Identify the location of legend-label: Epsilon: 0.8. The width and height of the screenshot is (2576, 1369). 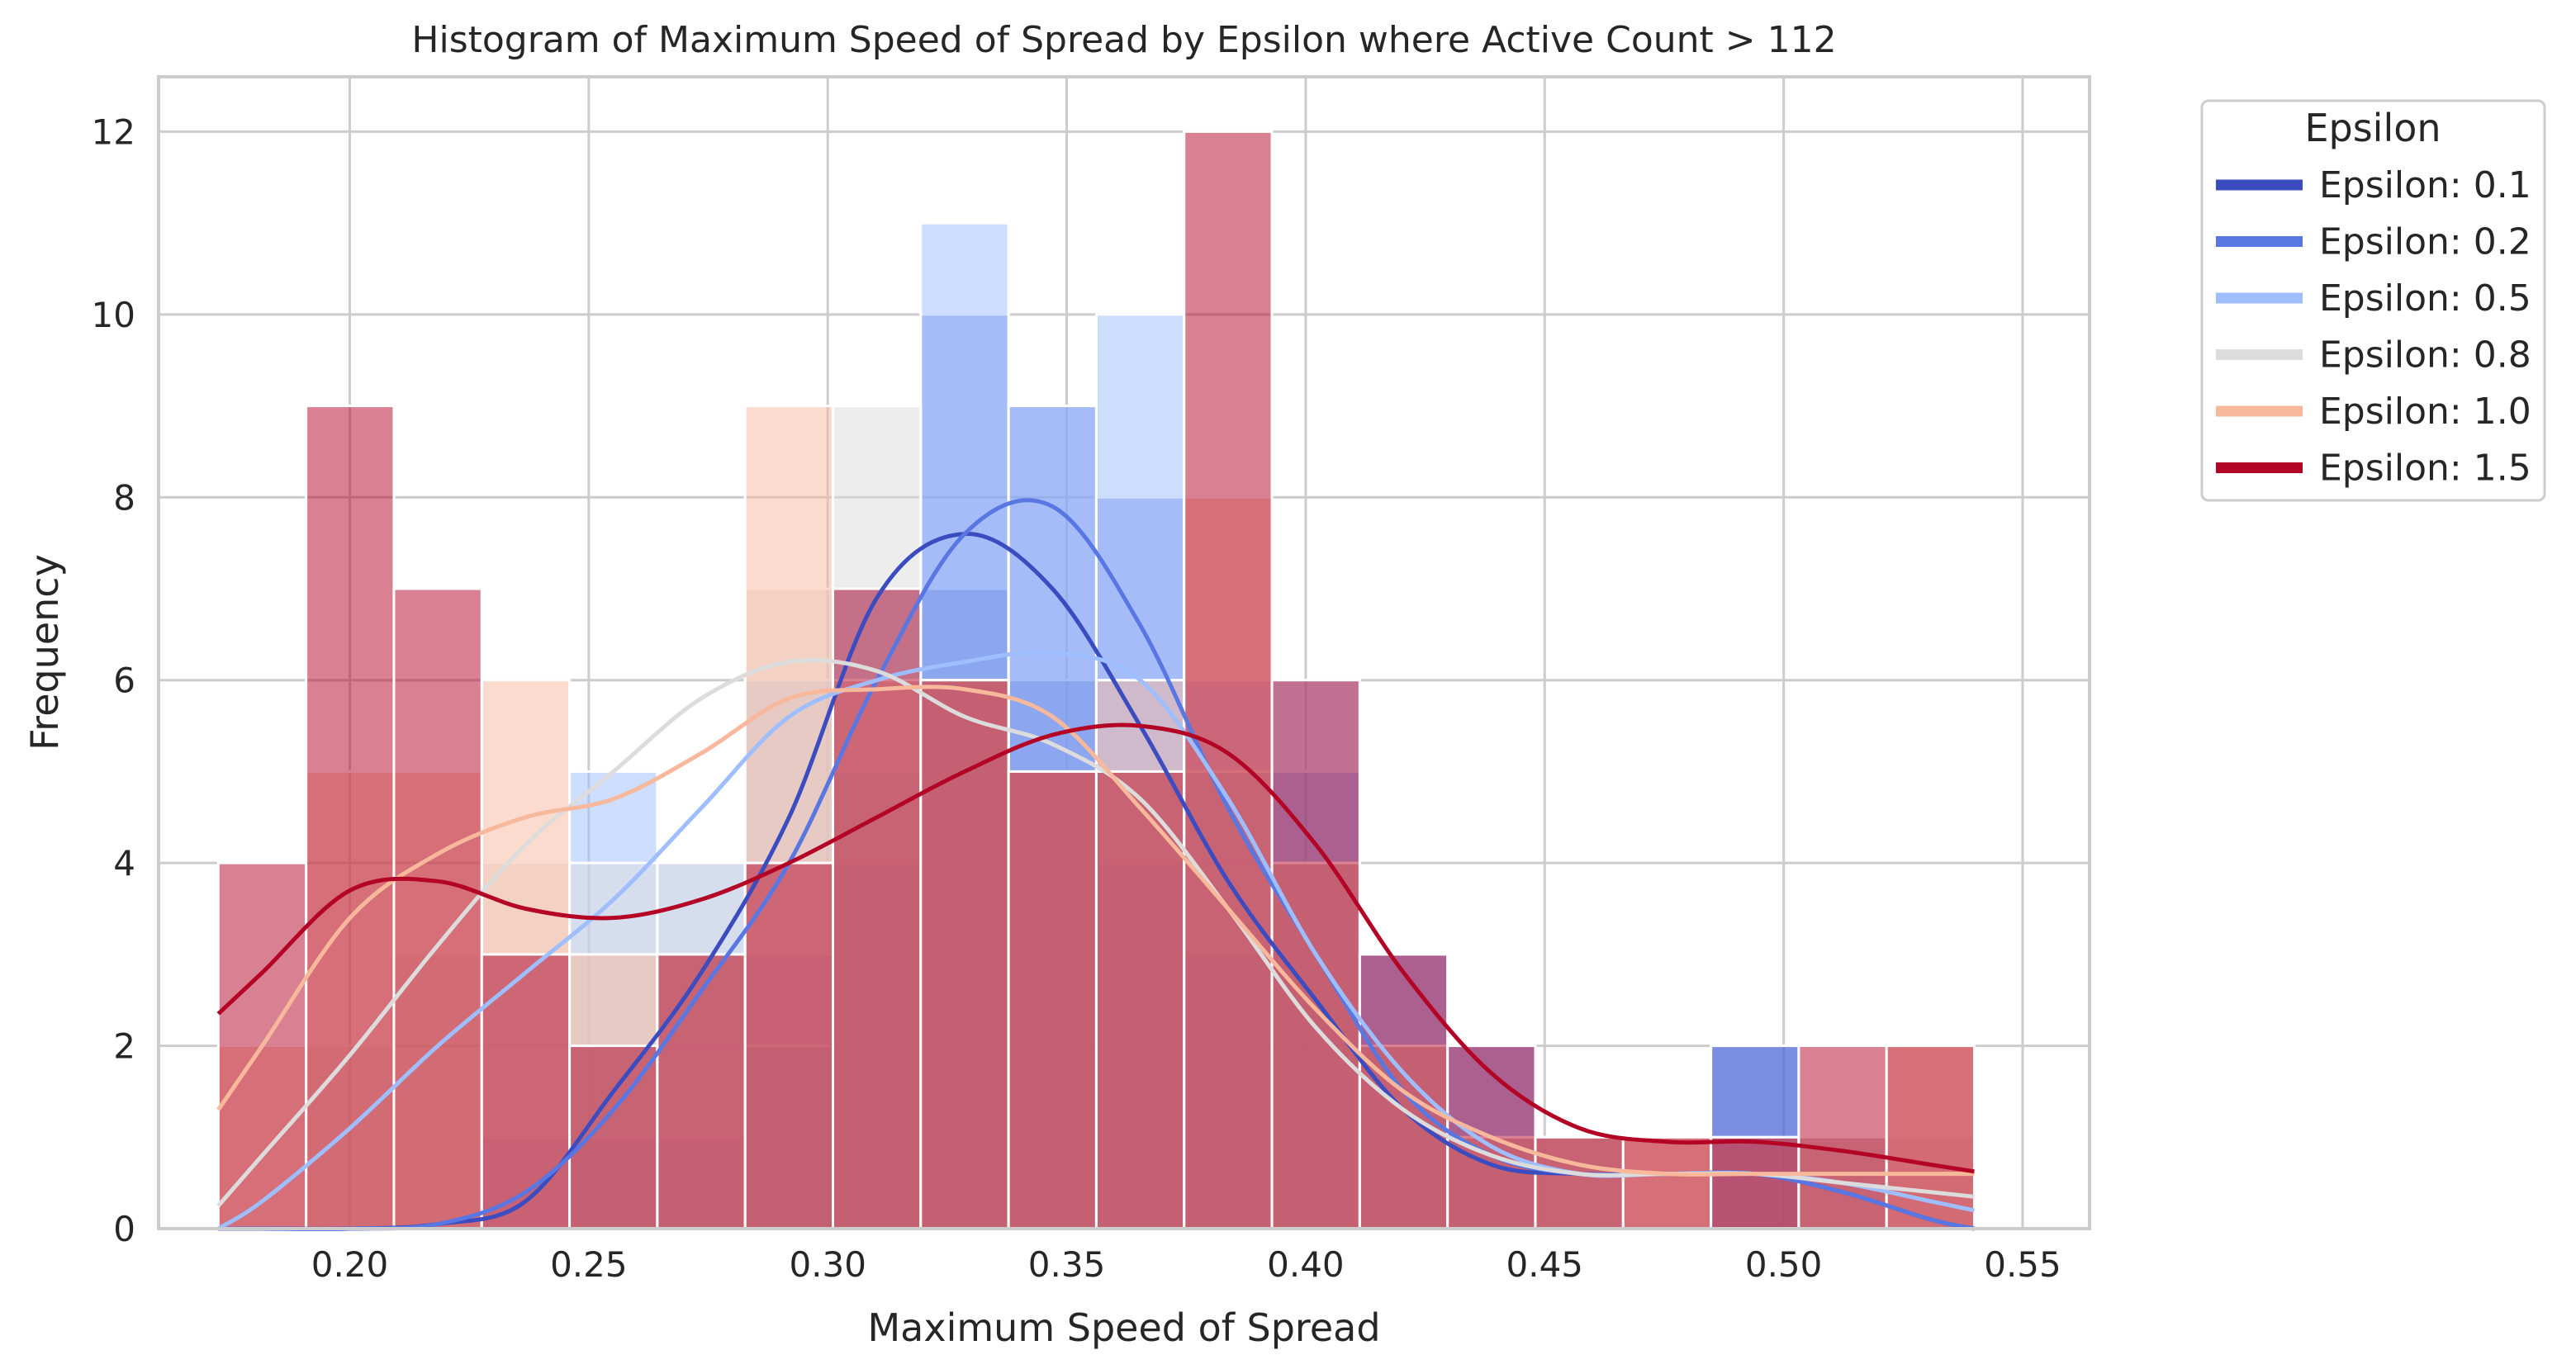
(2425, 355).